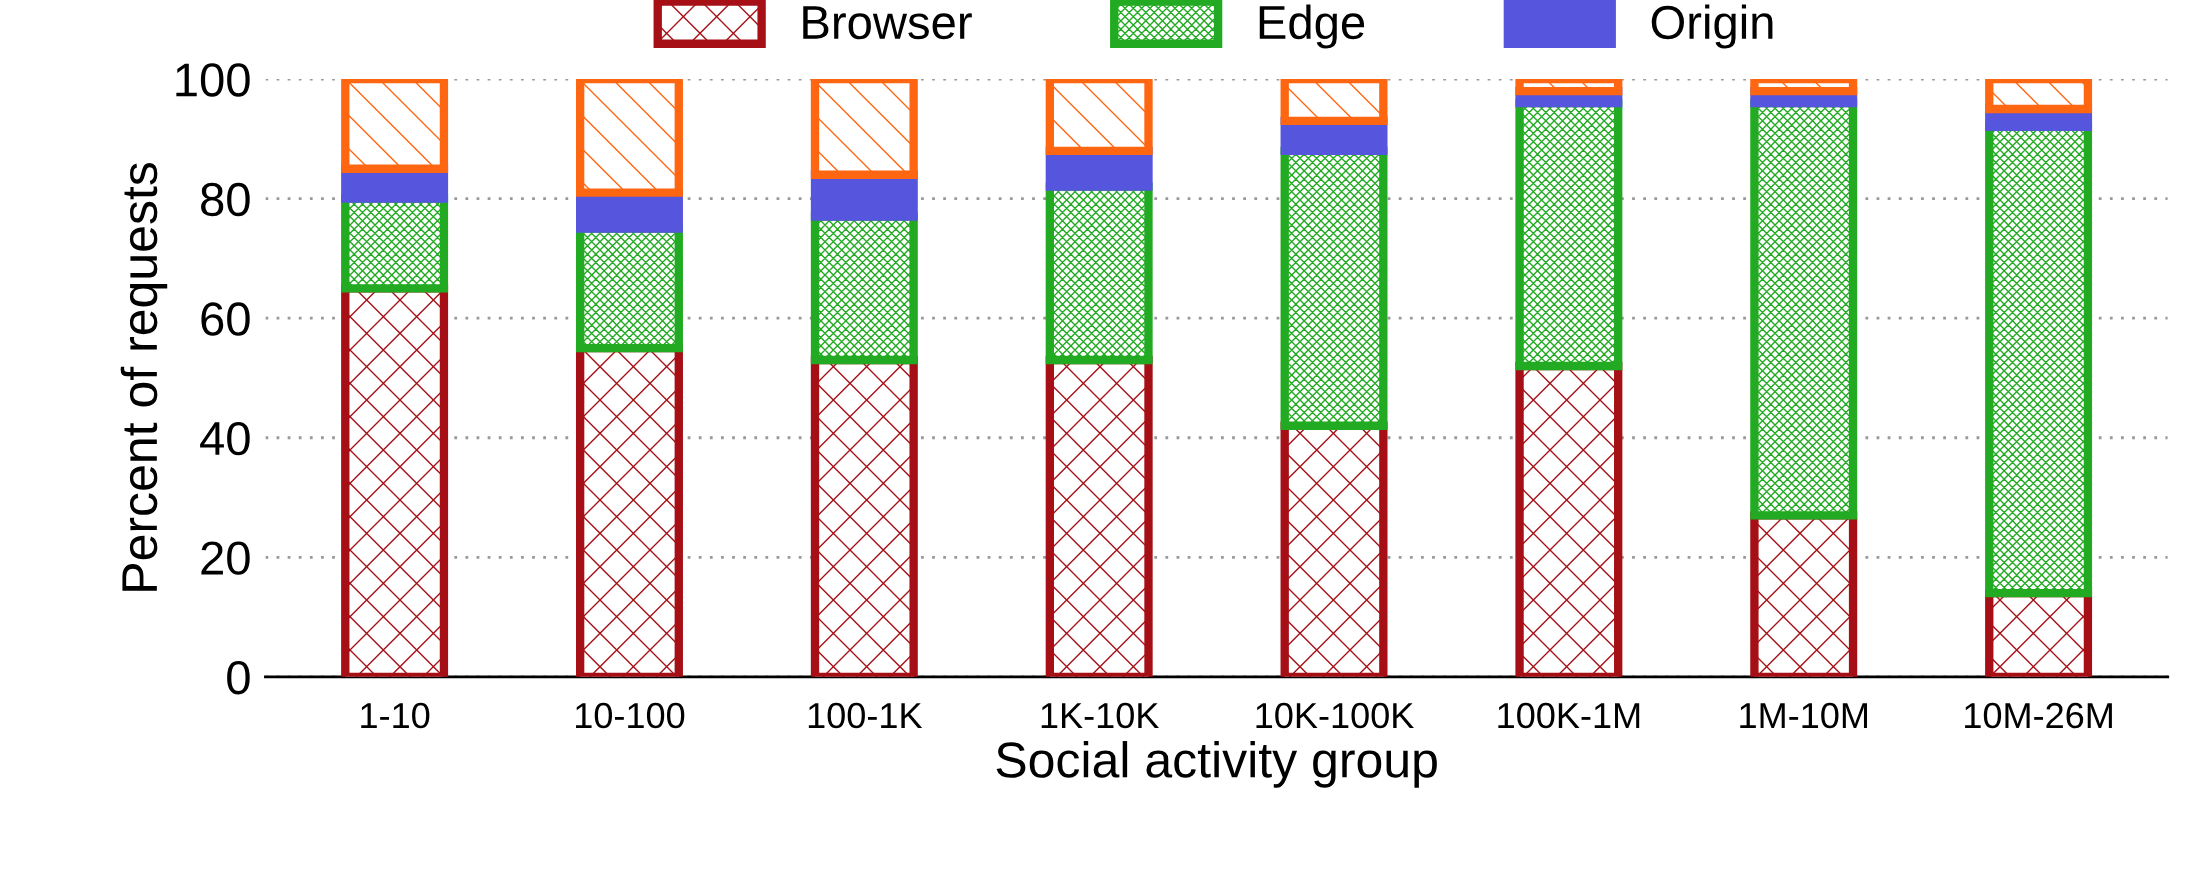 This screenshot has width=2212, height=879. I want to click on x-tick-label: 10K-100K, so click(1335, 715).